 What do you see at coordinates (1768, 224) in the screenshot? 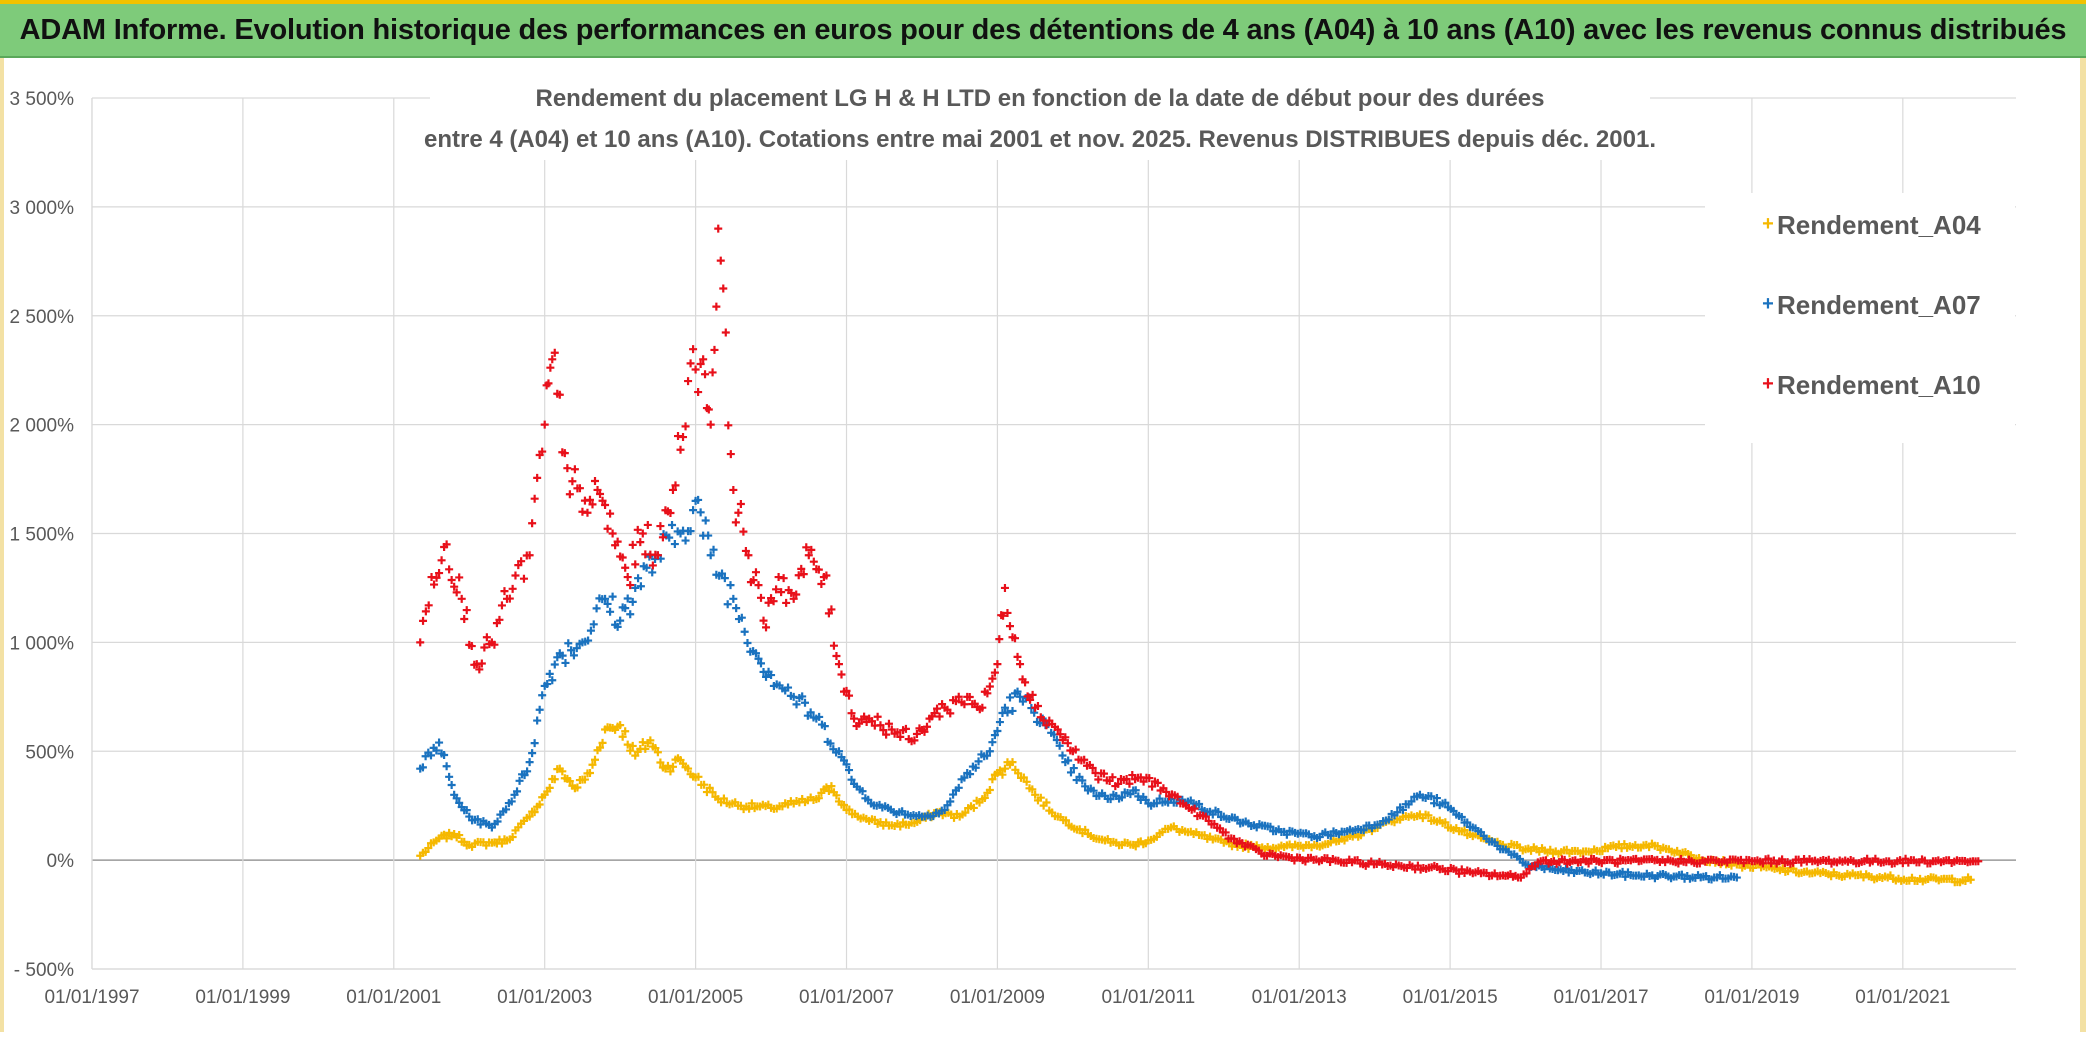
I see `legend-marker-a04: +` at bounding box center [1768, 224].